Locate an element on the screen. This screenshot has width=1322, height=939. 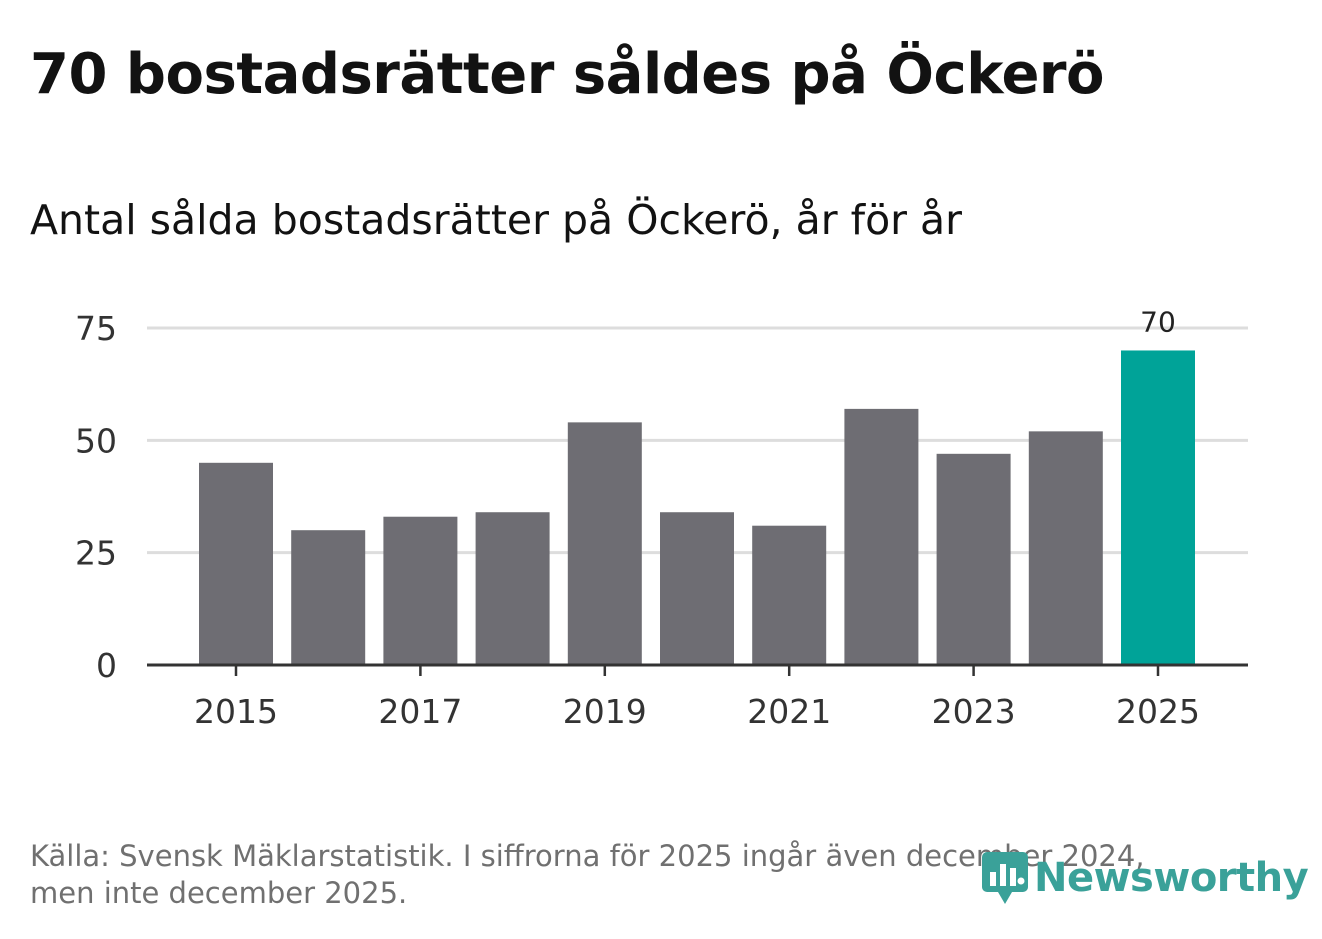
x-tick-label: 2025 is located at coordinates (1158, 711).